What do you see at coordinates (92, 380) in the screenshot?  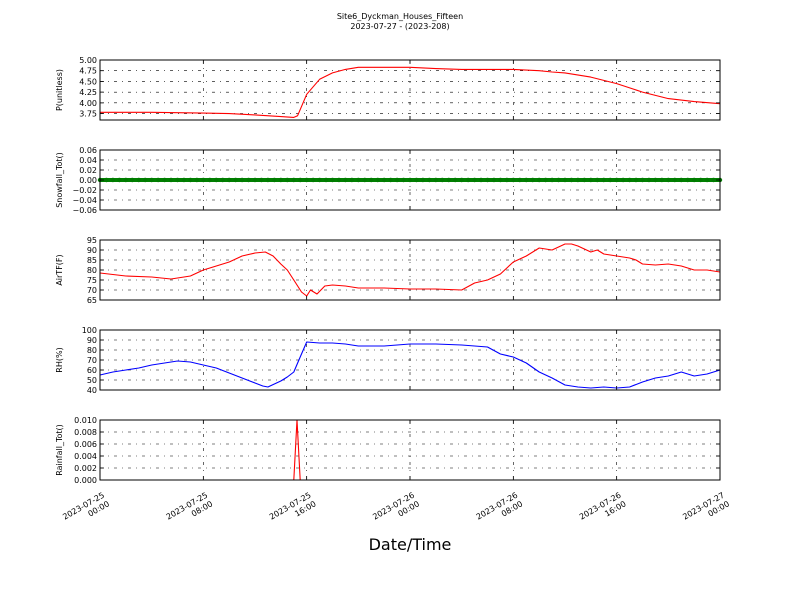 I see `y-tick-label: 50` at bounding box center [92, 380].